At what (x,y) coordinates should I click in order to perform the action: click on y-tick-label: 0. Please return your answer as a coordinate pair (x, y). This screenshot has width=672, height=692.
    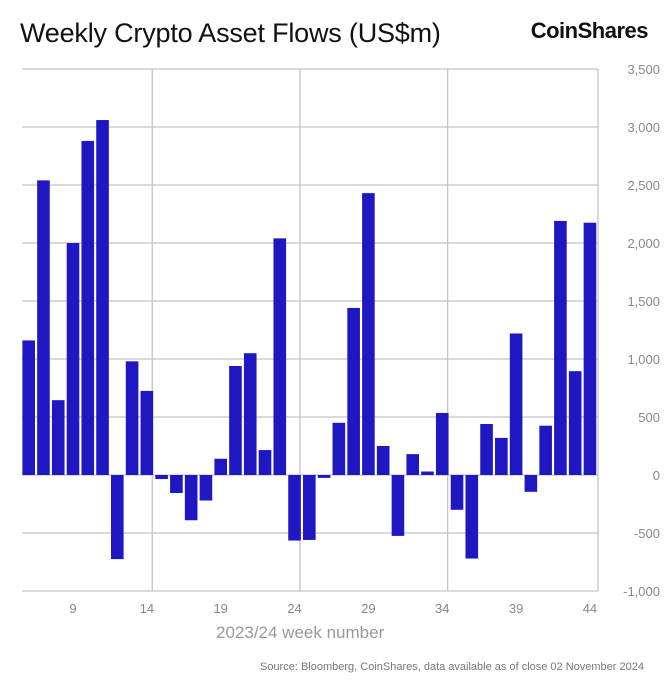
    Looking at the image, I should click on (656, 475).